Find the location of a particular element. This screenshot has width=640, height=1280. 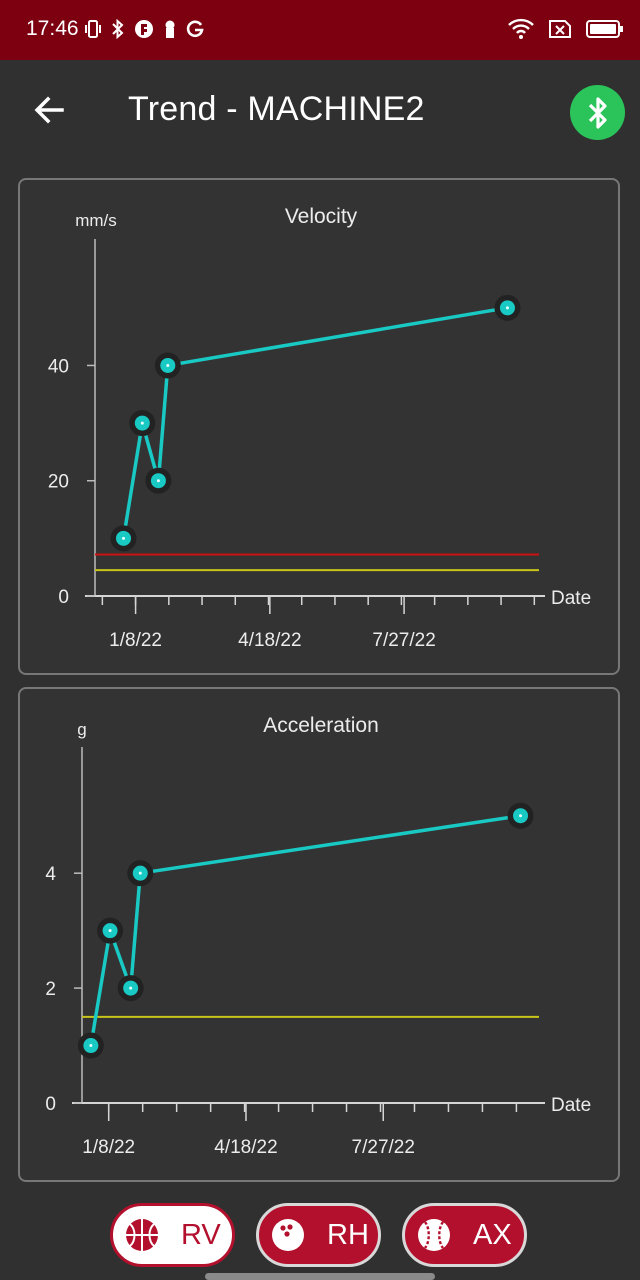

status-right-icons is located at coordinates (566, 31).